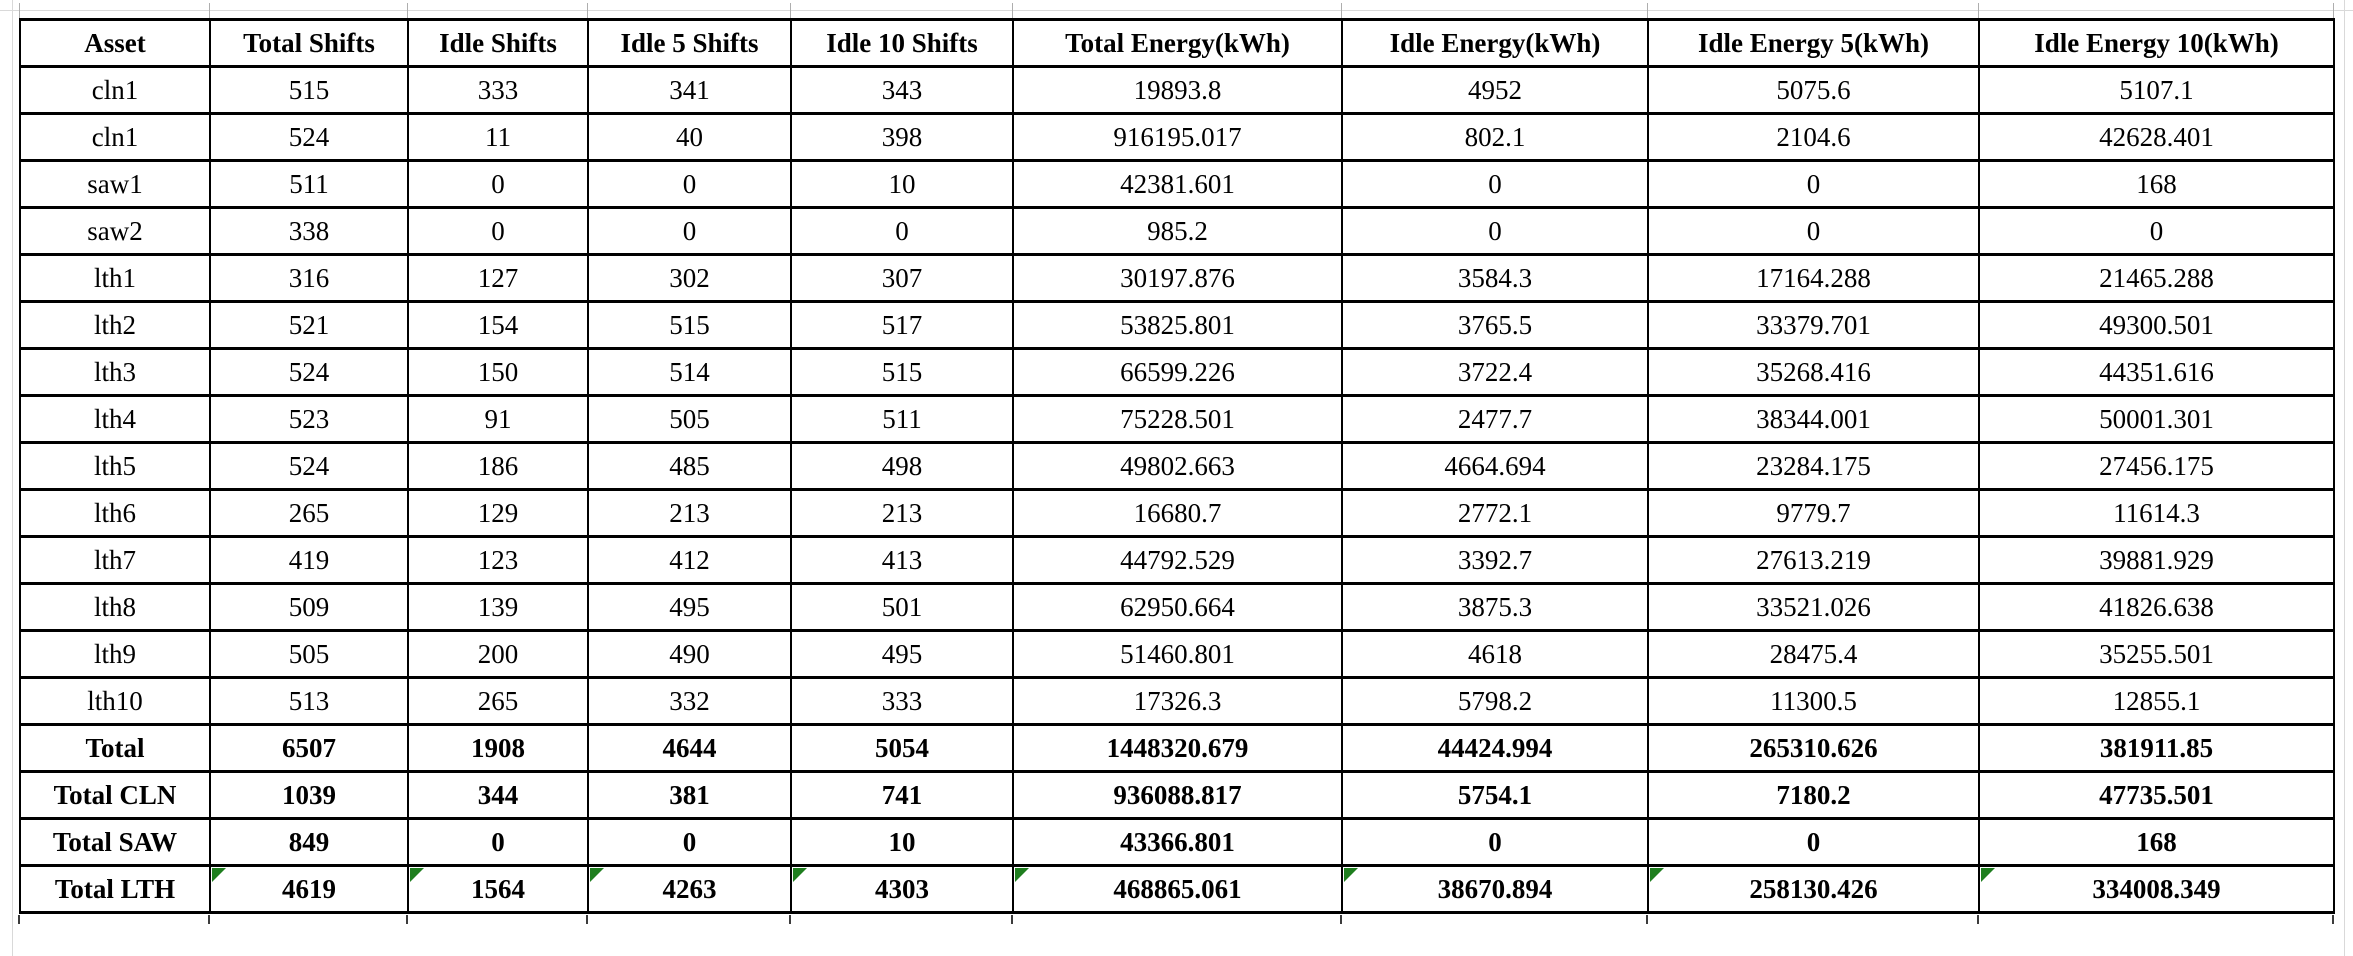 This screenshot has width=2353, height=956. I want to click on cell-asset: lth5, so click(115, 466).